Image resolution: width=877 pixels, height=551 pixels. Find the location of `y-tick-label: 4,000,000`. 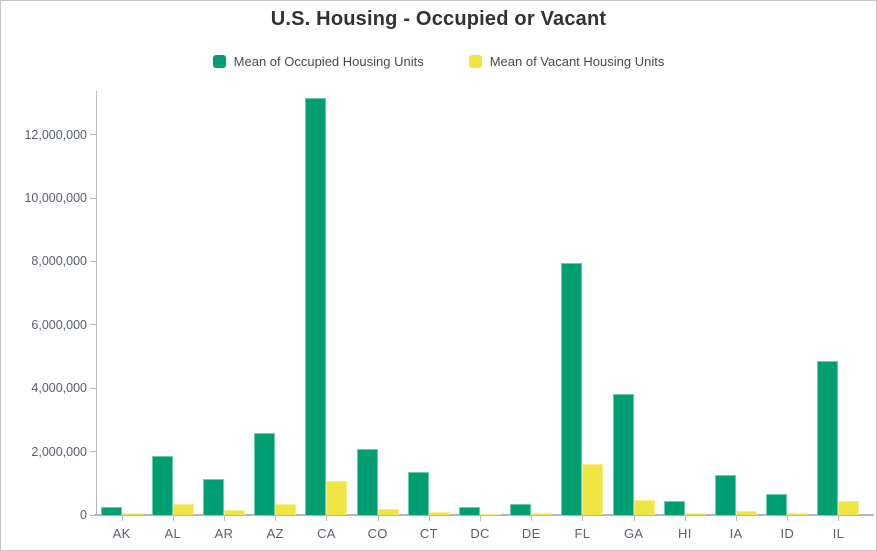

y-tick-label: 4,000,000 is located at coordinates (59, 388).